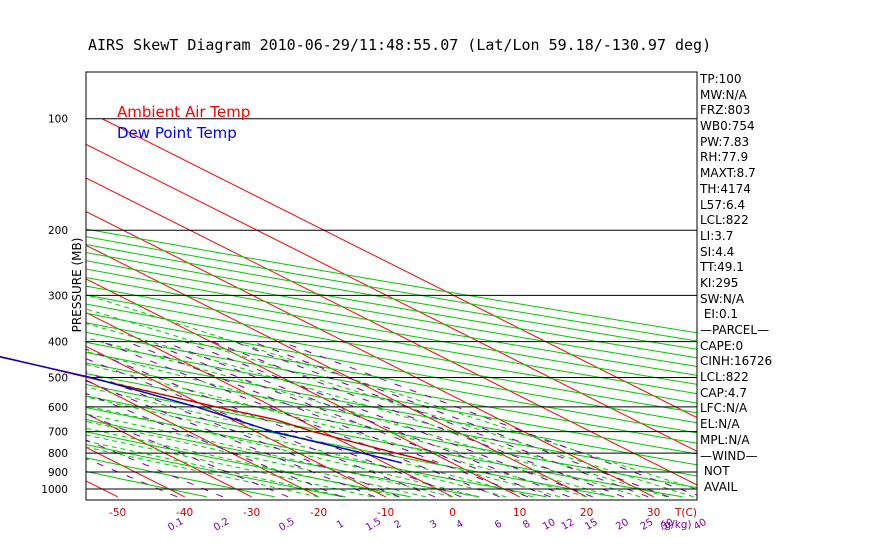 This screenshot has height=560, width=870. I want to click on stat-line: TP:100, so click(721, 79).